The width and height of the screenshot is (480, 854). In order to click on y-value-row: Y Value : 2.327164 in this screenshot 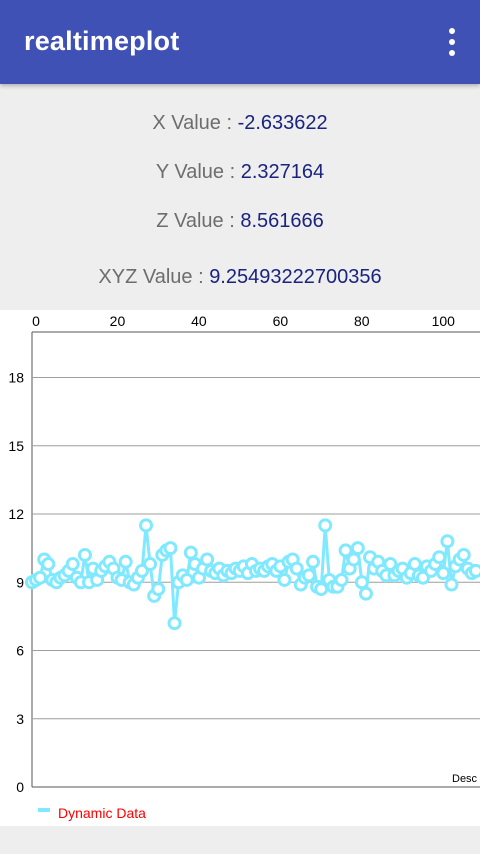, I will do `click(240, 172)`.